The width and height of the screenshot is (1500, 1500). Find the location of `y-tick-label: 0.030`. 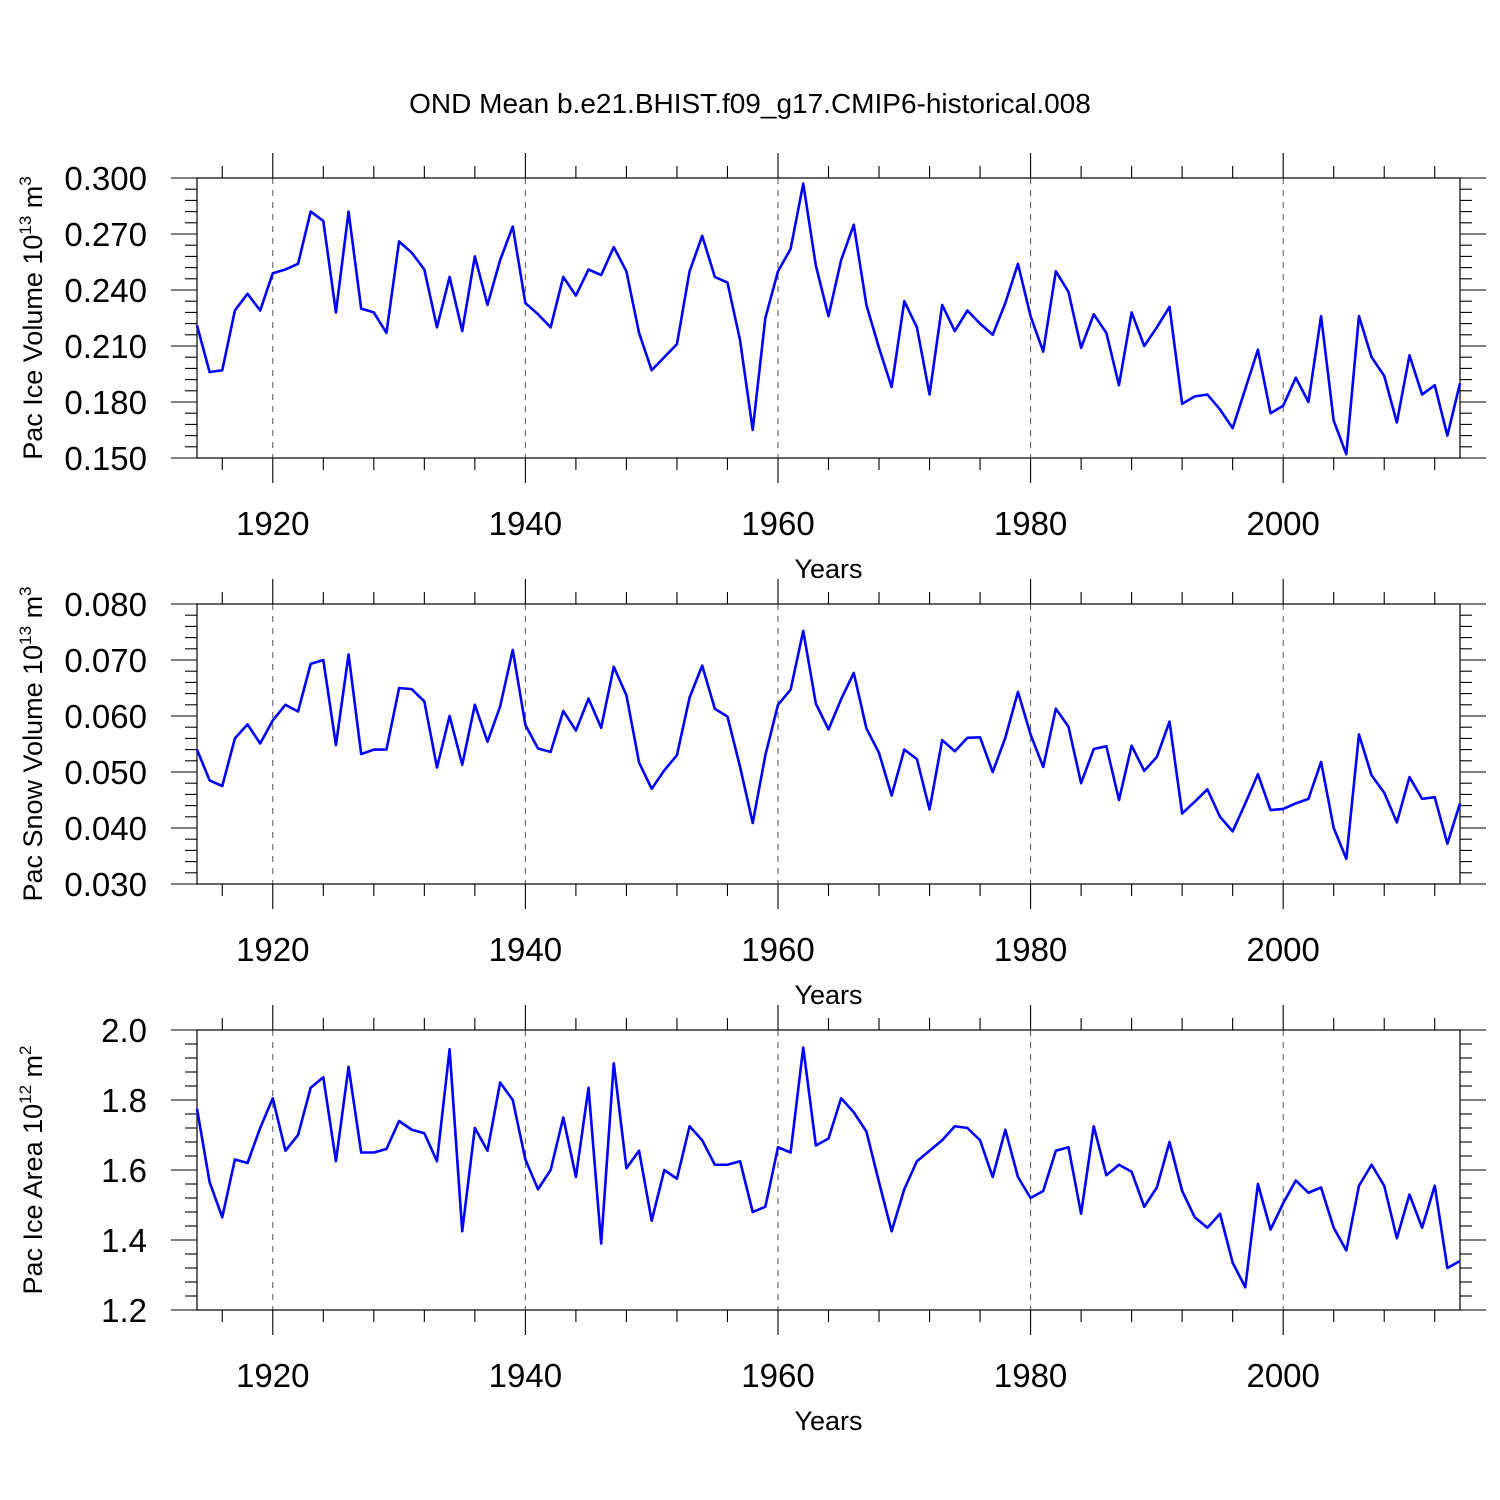

y-tick-label: 0.030 is located at coordinates (105, 884).